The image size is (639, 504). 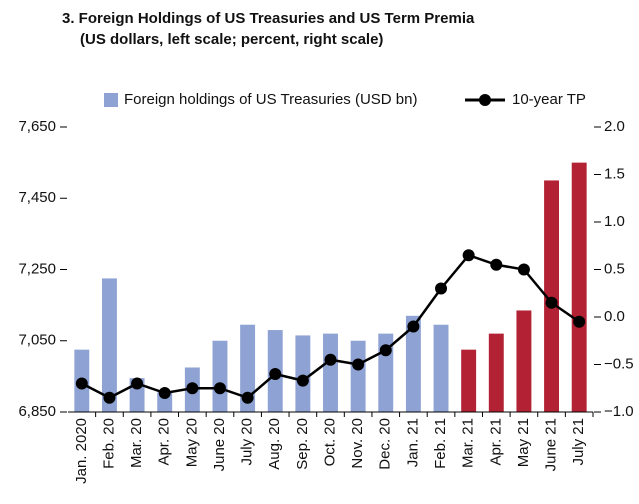 I want to click on legend-marker, so click(x=485, y=100).